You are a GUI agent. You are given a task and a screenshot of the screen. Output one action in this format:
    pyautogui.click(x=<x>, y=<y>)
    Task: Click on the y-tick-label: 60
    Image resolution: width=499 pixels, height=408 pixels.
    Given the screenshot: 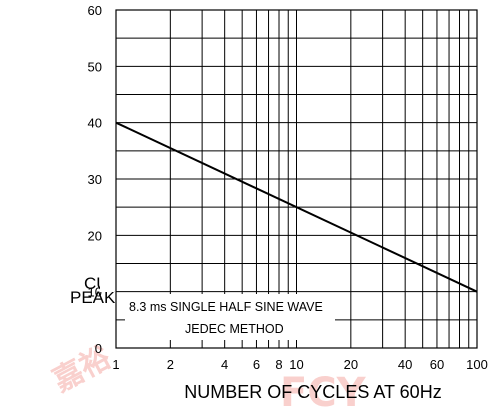 What is the action you would take?
    pyautogui.click(x=95, y=10)
    